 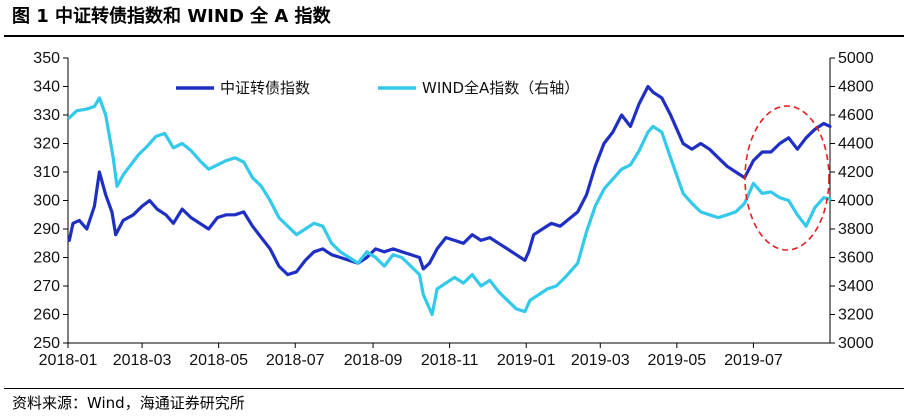 I want to click on highlight-ellipse, so click(x=787, y=178).